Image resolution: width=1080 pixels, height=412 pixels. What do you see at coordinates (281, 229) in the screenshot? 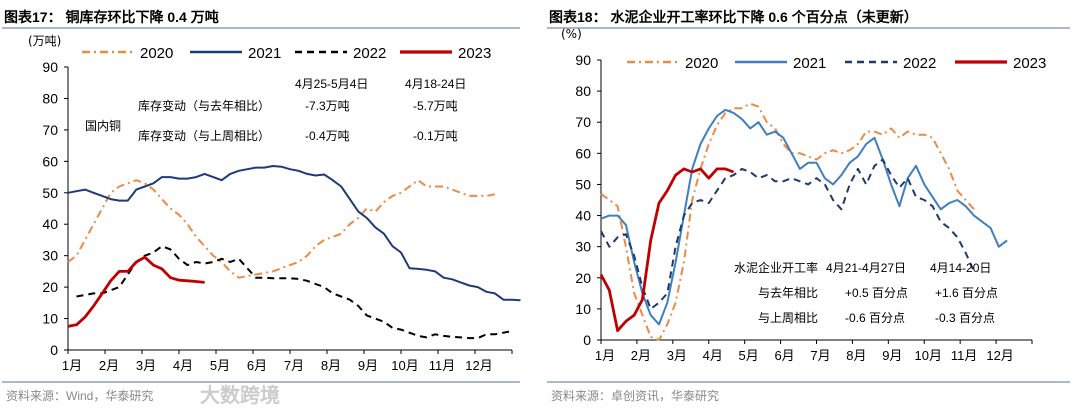
I see `series-line-2020` at bounding box center [281, 229].